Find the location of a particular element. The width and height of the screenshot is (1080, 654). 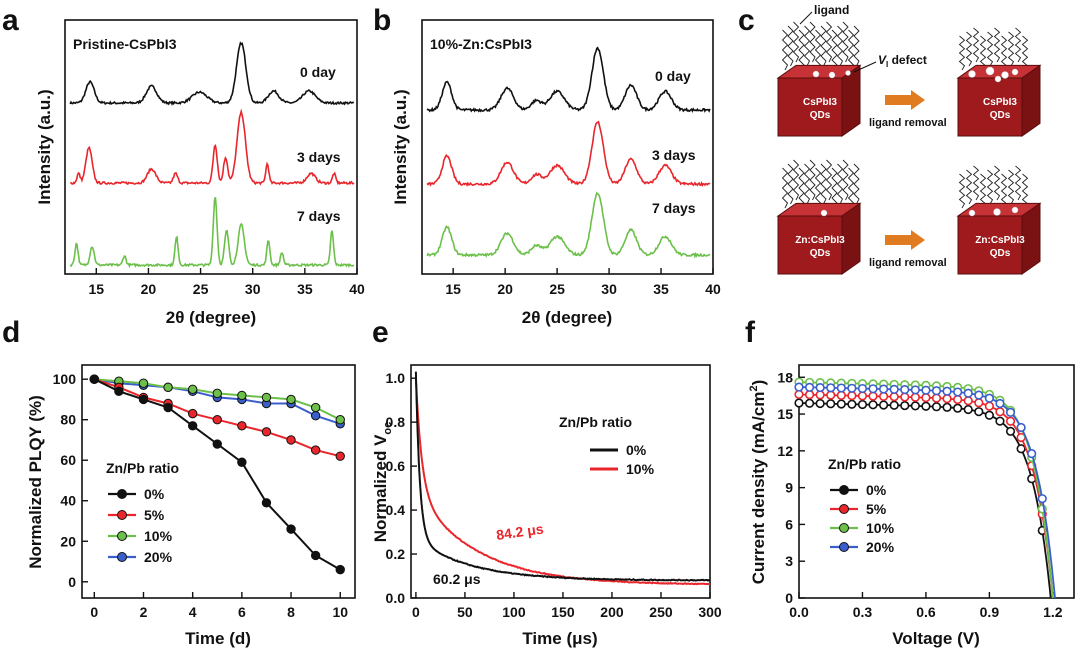

x-tick-label: 250 is located at coordinates (661, 612).